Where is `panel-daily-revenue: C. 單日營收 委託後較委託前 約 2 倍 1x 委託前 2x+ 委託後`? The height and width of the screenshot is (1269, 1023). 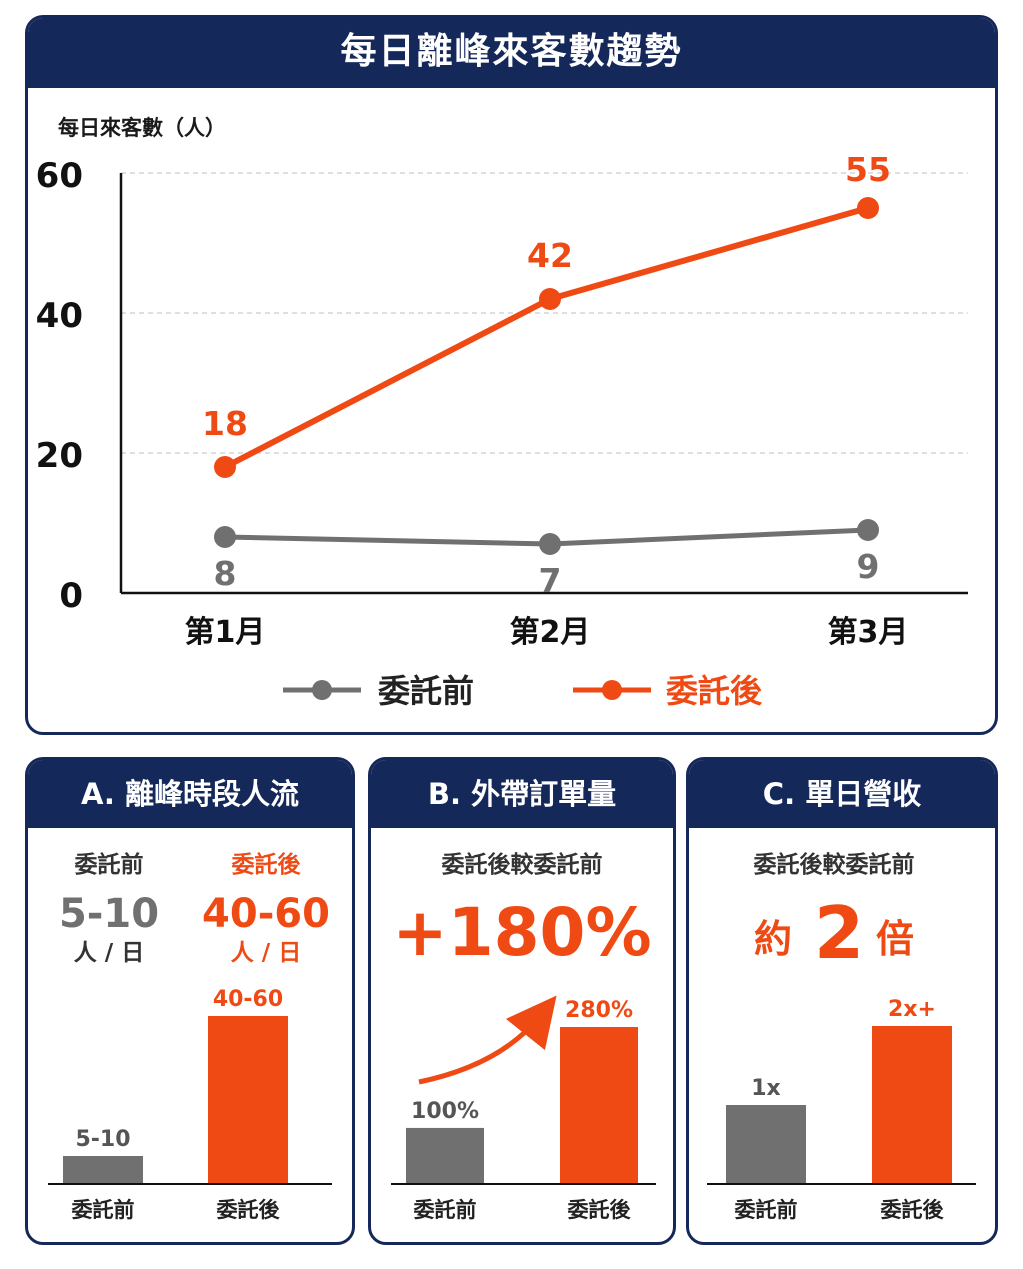
panel-daily-revenue: C. 單日營收 委託後較委託前 約 2 倍 1x 委託前 2x+ 委託後 is located at coordinates (842, 1001).